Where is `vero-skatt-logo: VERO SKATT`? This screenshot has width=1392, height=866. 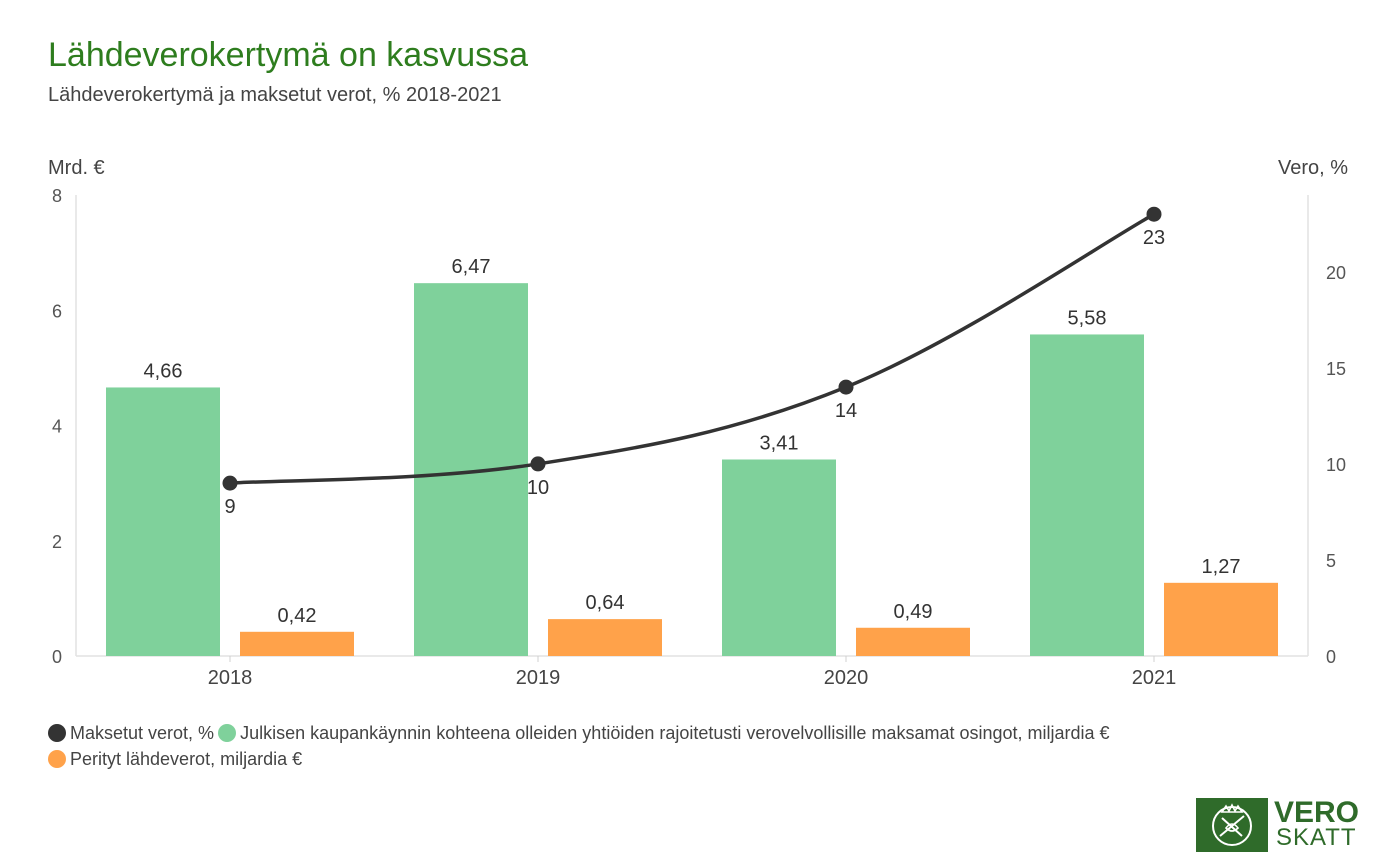 vero-skatt-logo: VERO SKATT is located at coordinates (1277, 824).